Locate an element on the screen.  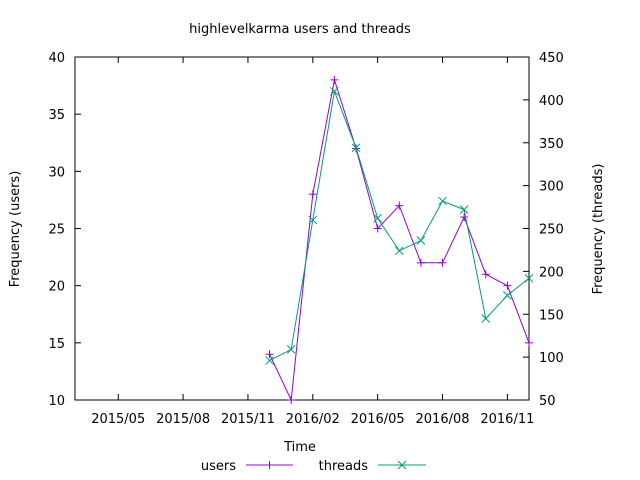
x-tick-label: 2016/02 is located at coordinates (313, 419).